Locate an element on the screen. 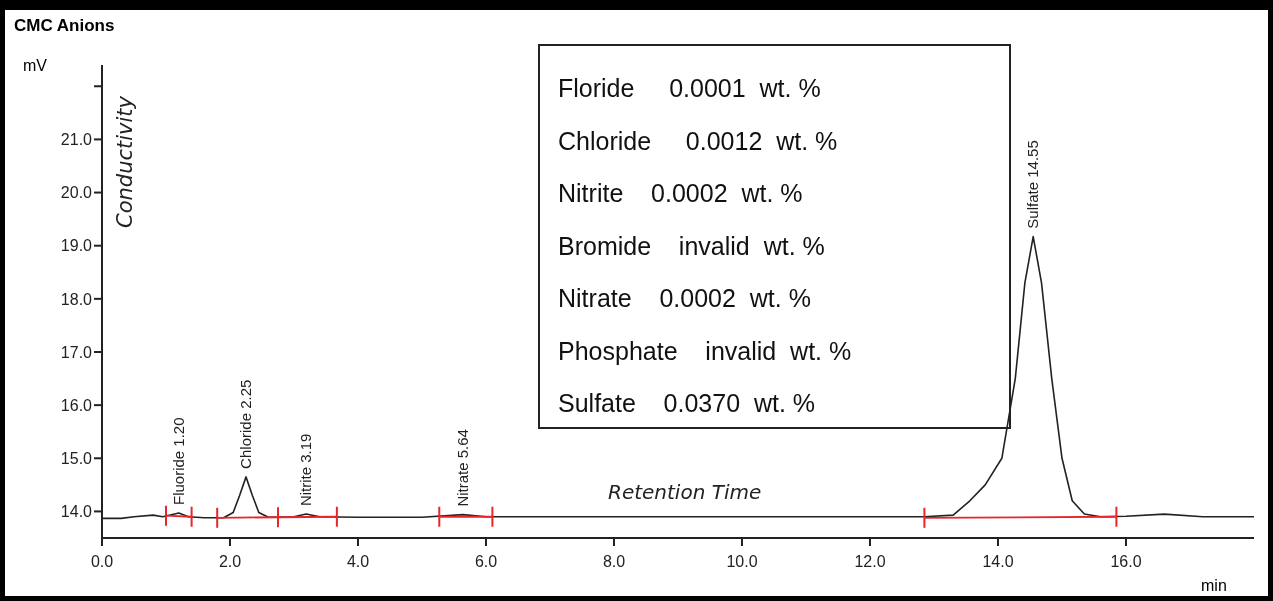  y-tick-label: 19.0 is located at coordinates (76, 246).